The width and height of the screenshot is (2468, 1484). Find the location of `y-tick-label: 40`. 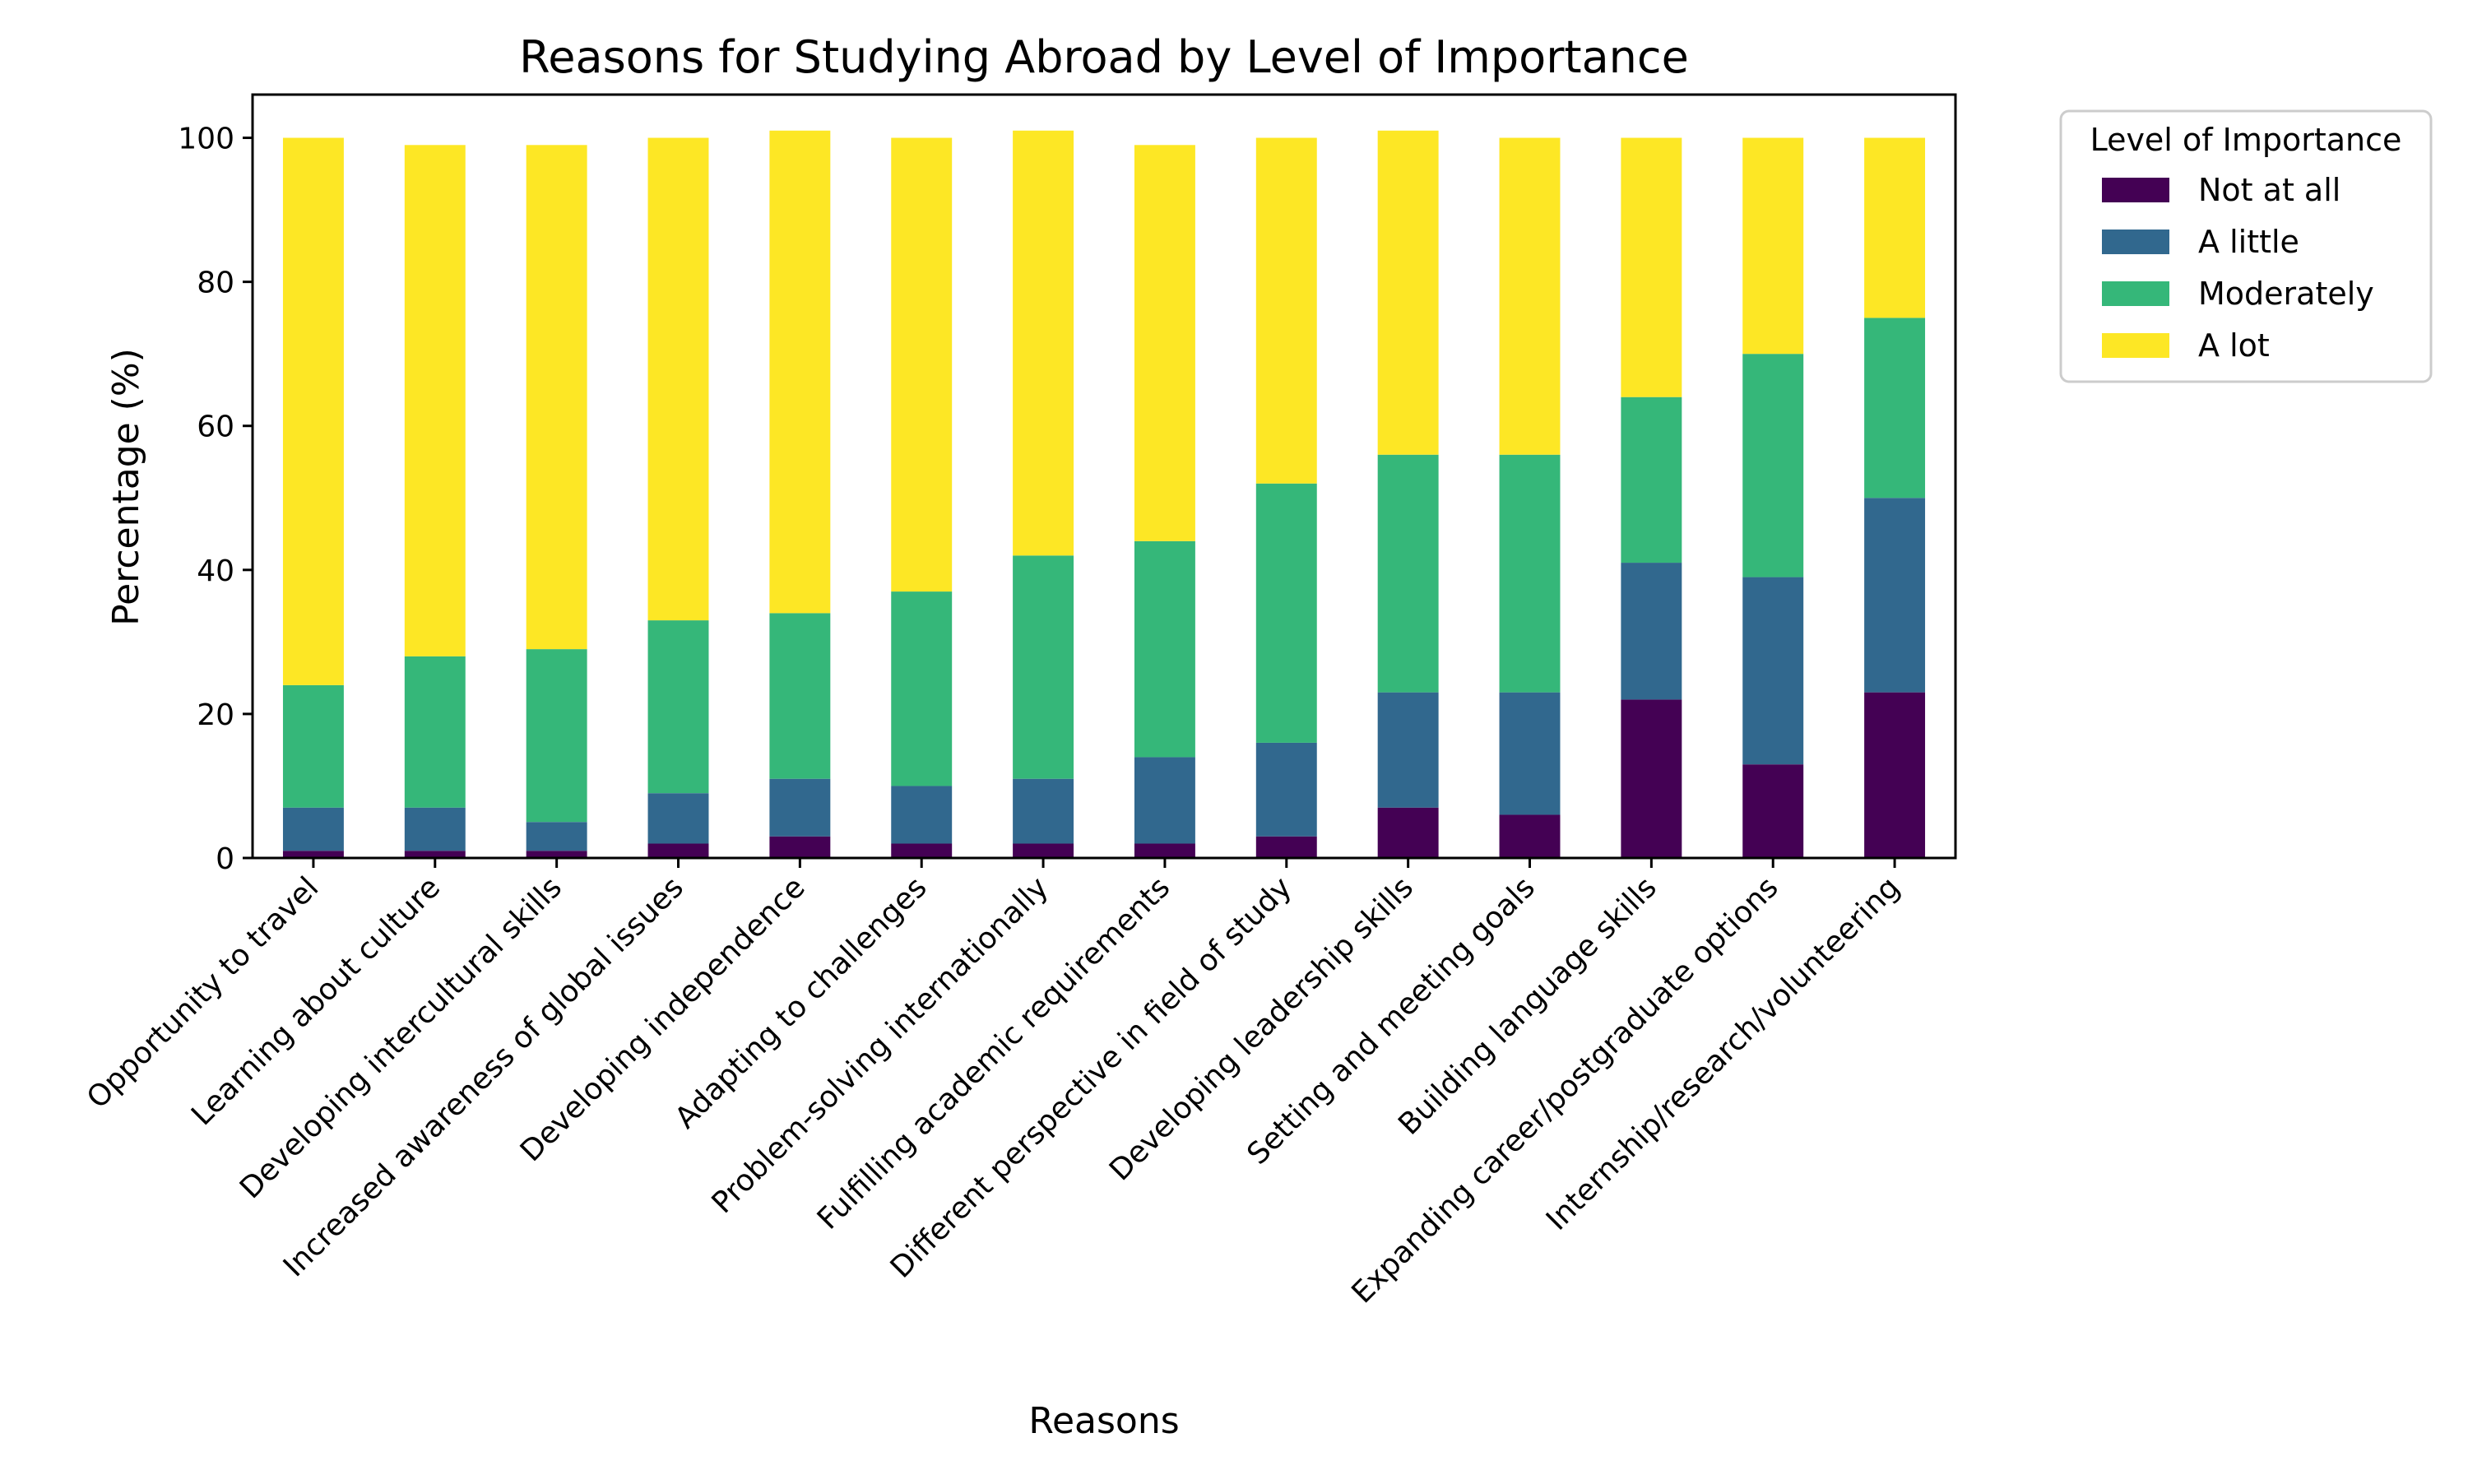

y-tick-label: 40 is located at coordinates (215, 571).